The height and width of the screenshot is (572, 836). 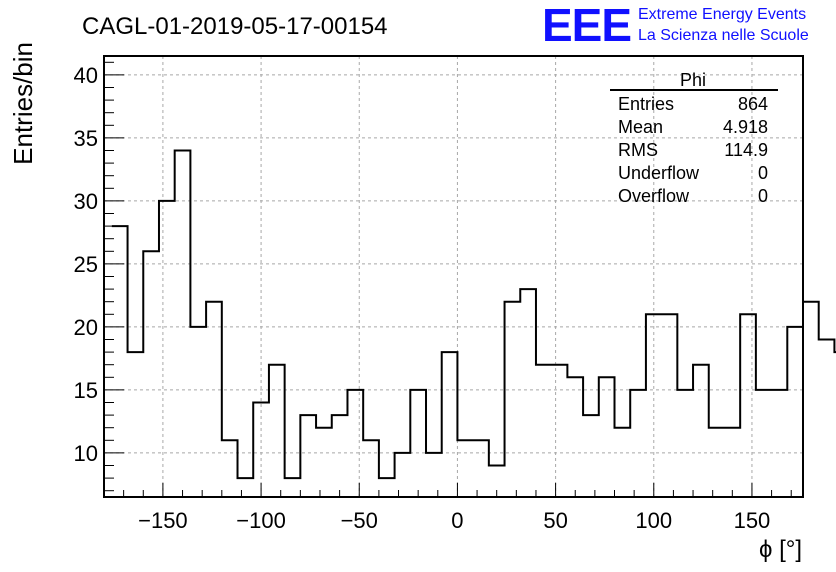 What do you see at coordinates (586, 25) in the screenshot?
I see `eee-logo-mark: EEE` at bounding box center [586, 25].